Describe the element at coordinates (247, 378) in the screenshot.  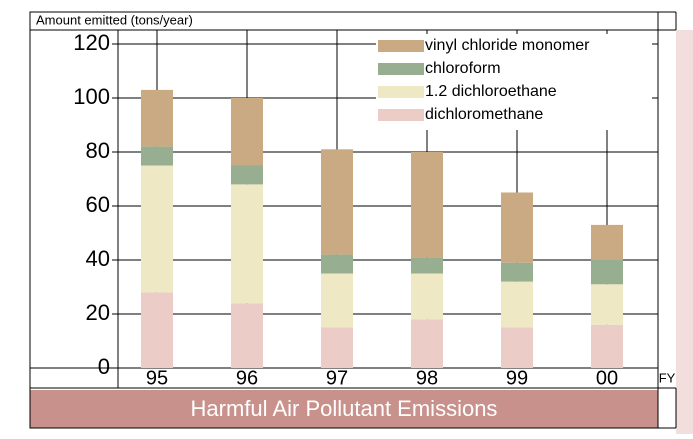
I see `x-tick-label: 96` at that location.